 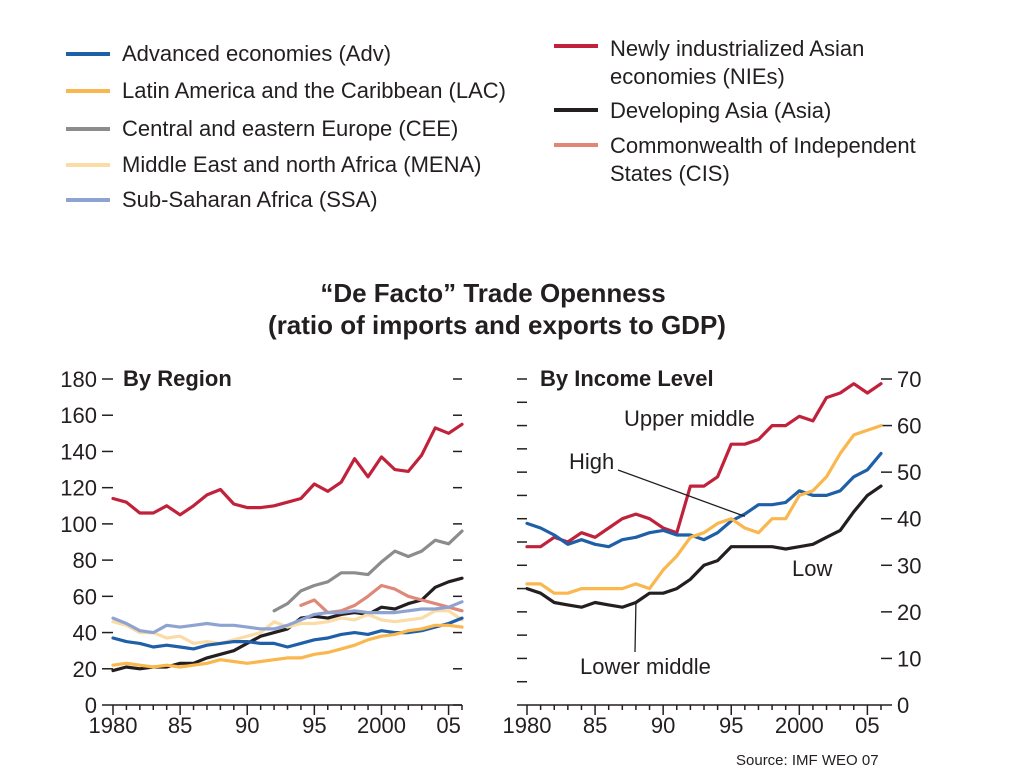 I want to click on chart-title-line1: “De Facto” Trade Openness, so click(x=492, y=293).